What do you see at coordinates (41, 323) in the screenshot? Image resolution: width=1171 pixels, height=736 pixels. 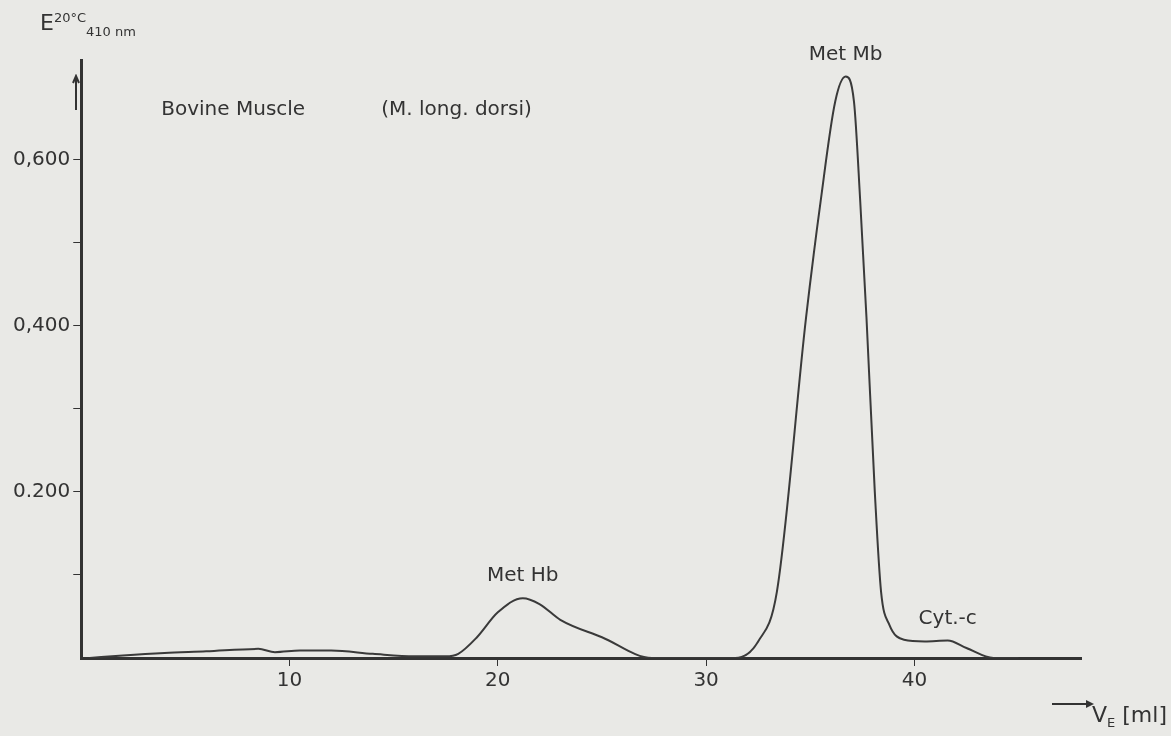 I see `y-tick-label: 0,400` at bounding box center [41, 323].